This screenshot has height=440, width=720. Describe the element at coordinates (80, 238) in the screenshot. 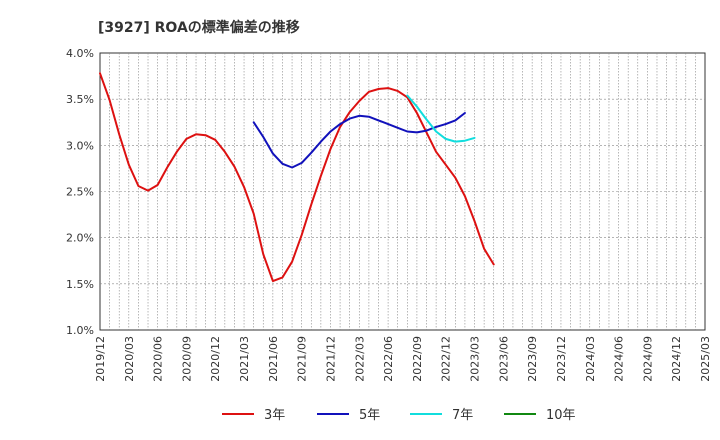

I see `y-tick-label: 2.0%` at that location.